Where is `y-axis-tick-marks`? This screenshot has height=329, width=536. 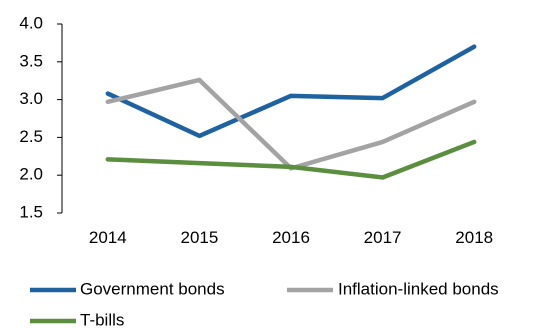
y-axis-tick-marks is located at coordinates (59, 118).